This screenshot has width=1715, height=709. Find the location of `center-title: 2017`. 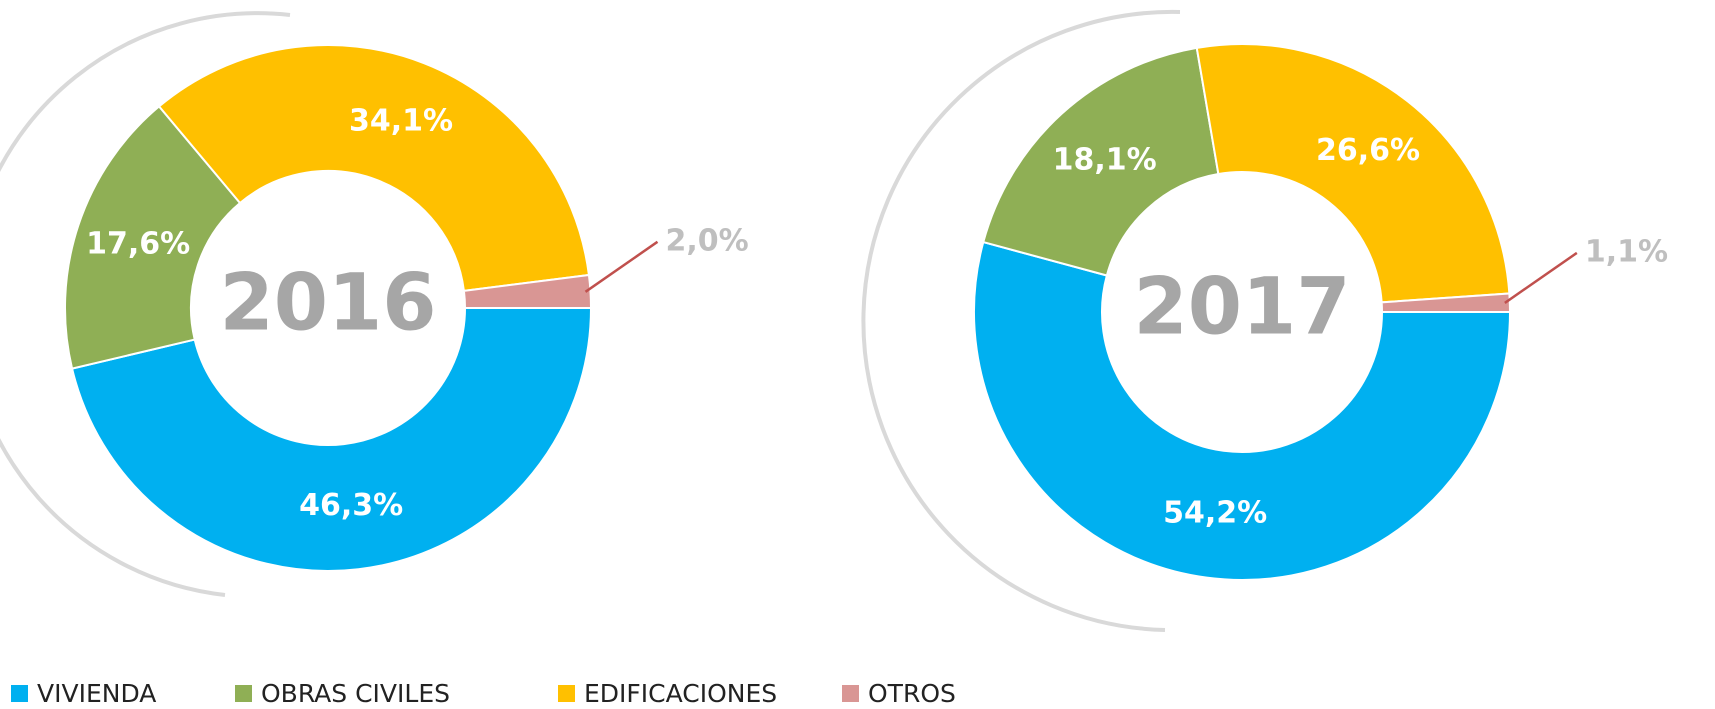

center-title: 2017 is located at coordinates (1241, 307).